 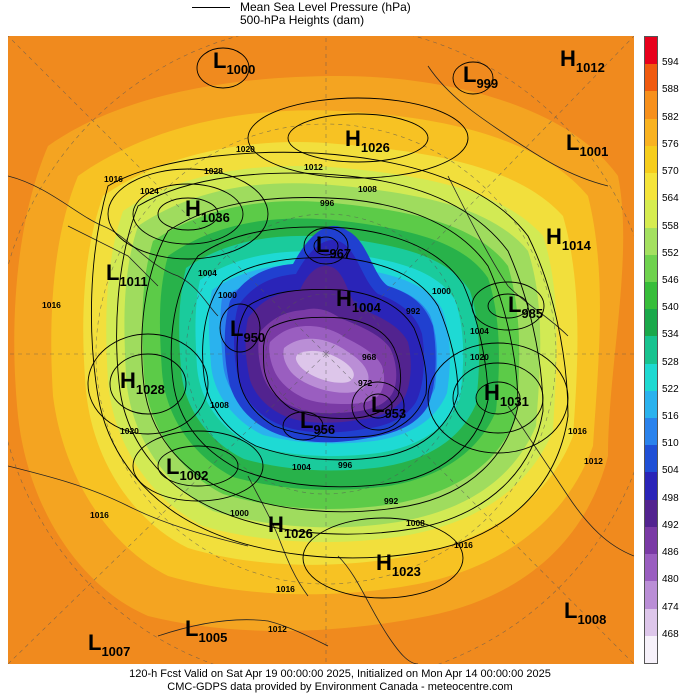 What do you see at coordinates (389, 406) in the screenshot?
I see `low-pressure-marker: L953` at bounding box center [389, 406].